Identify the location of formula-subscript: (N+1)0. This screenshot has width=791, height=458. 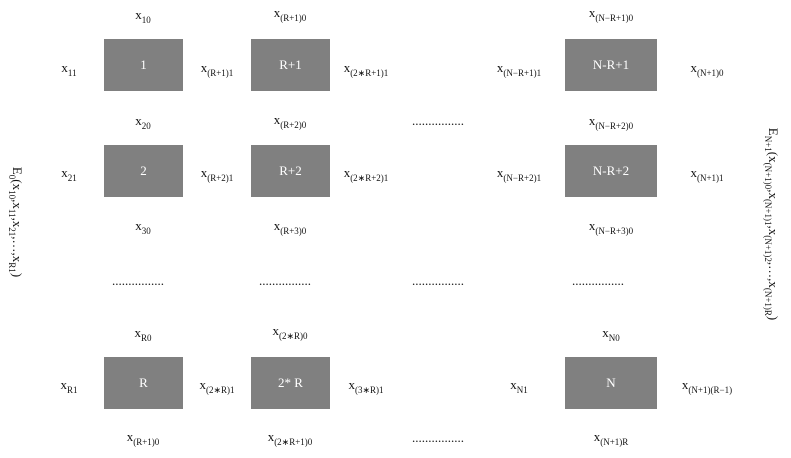
(768, 176).